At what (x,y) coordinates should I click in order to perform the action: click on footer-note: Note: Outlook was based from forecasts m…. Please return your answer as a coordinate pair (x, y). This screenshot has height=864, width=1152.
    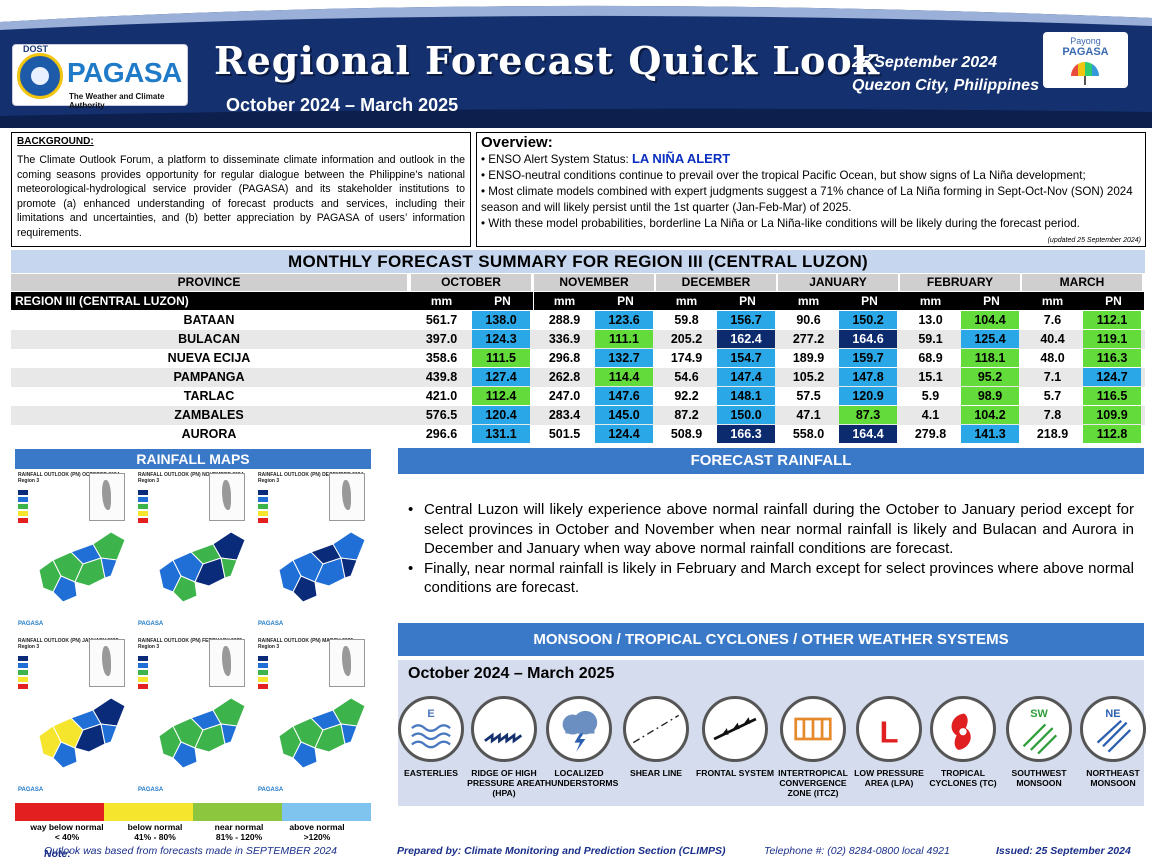
    Looking at the image, I should click on (190, 852).